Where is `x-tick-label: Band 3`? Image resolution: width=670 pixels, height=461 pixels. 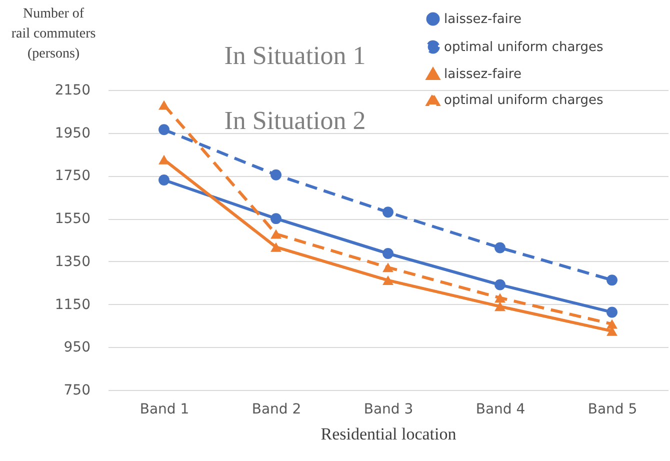
x-tick-label: Band 3 is located at coordinates (389, 410).